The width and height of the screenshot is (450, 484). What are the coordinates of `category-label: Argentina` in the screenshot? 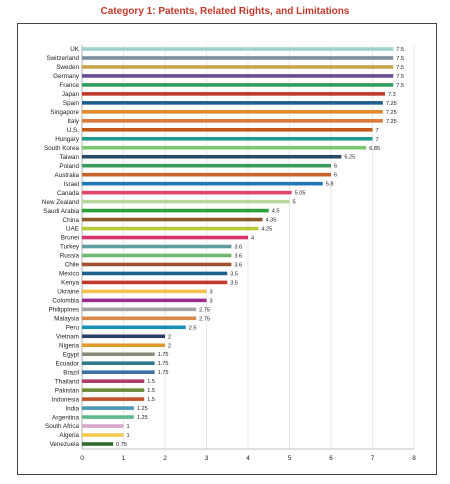 It's located at (65, 417).